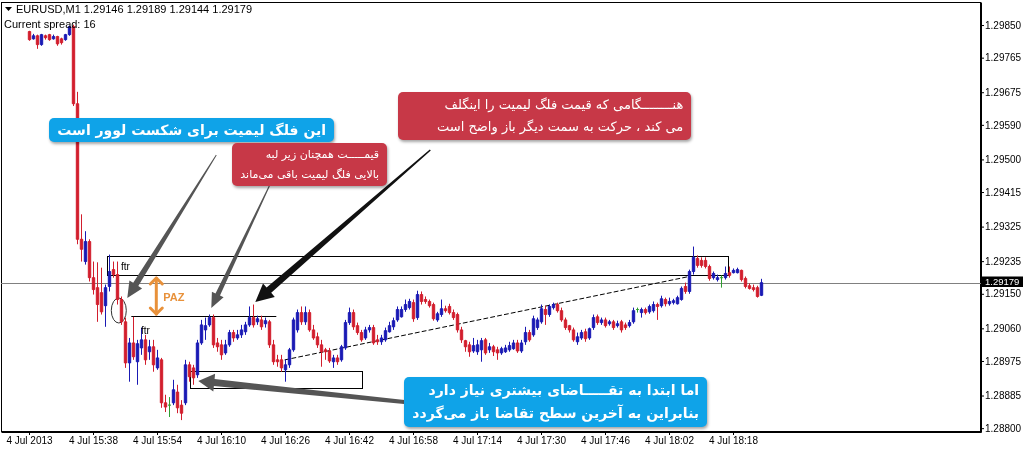 The image size is (1023, 455). Describe the element at coordinates (1003, 329) in the screenshot. I see `y-tick-label: 1.29060` at that location.